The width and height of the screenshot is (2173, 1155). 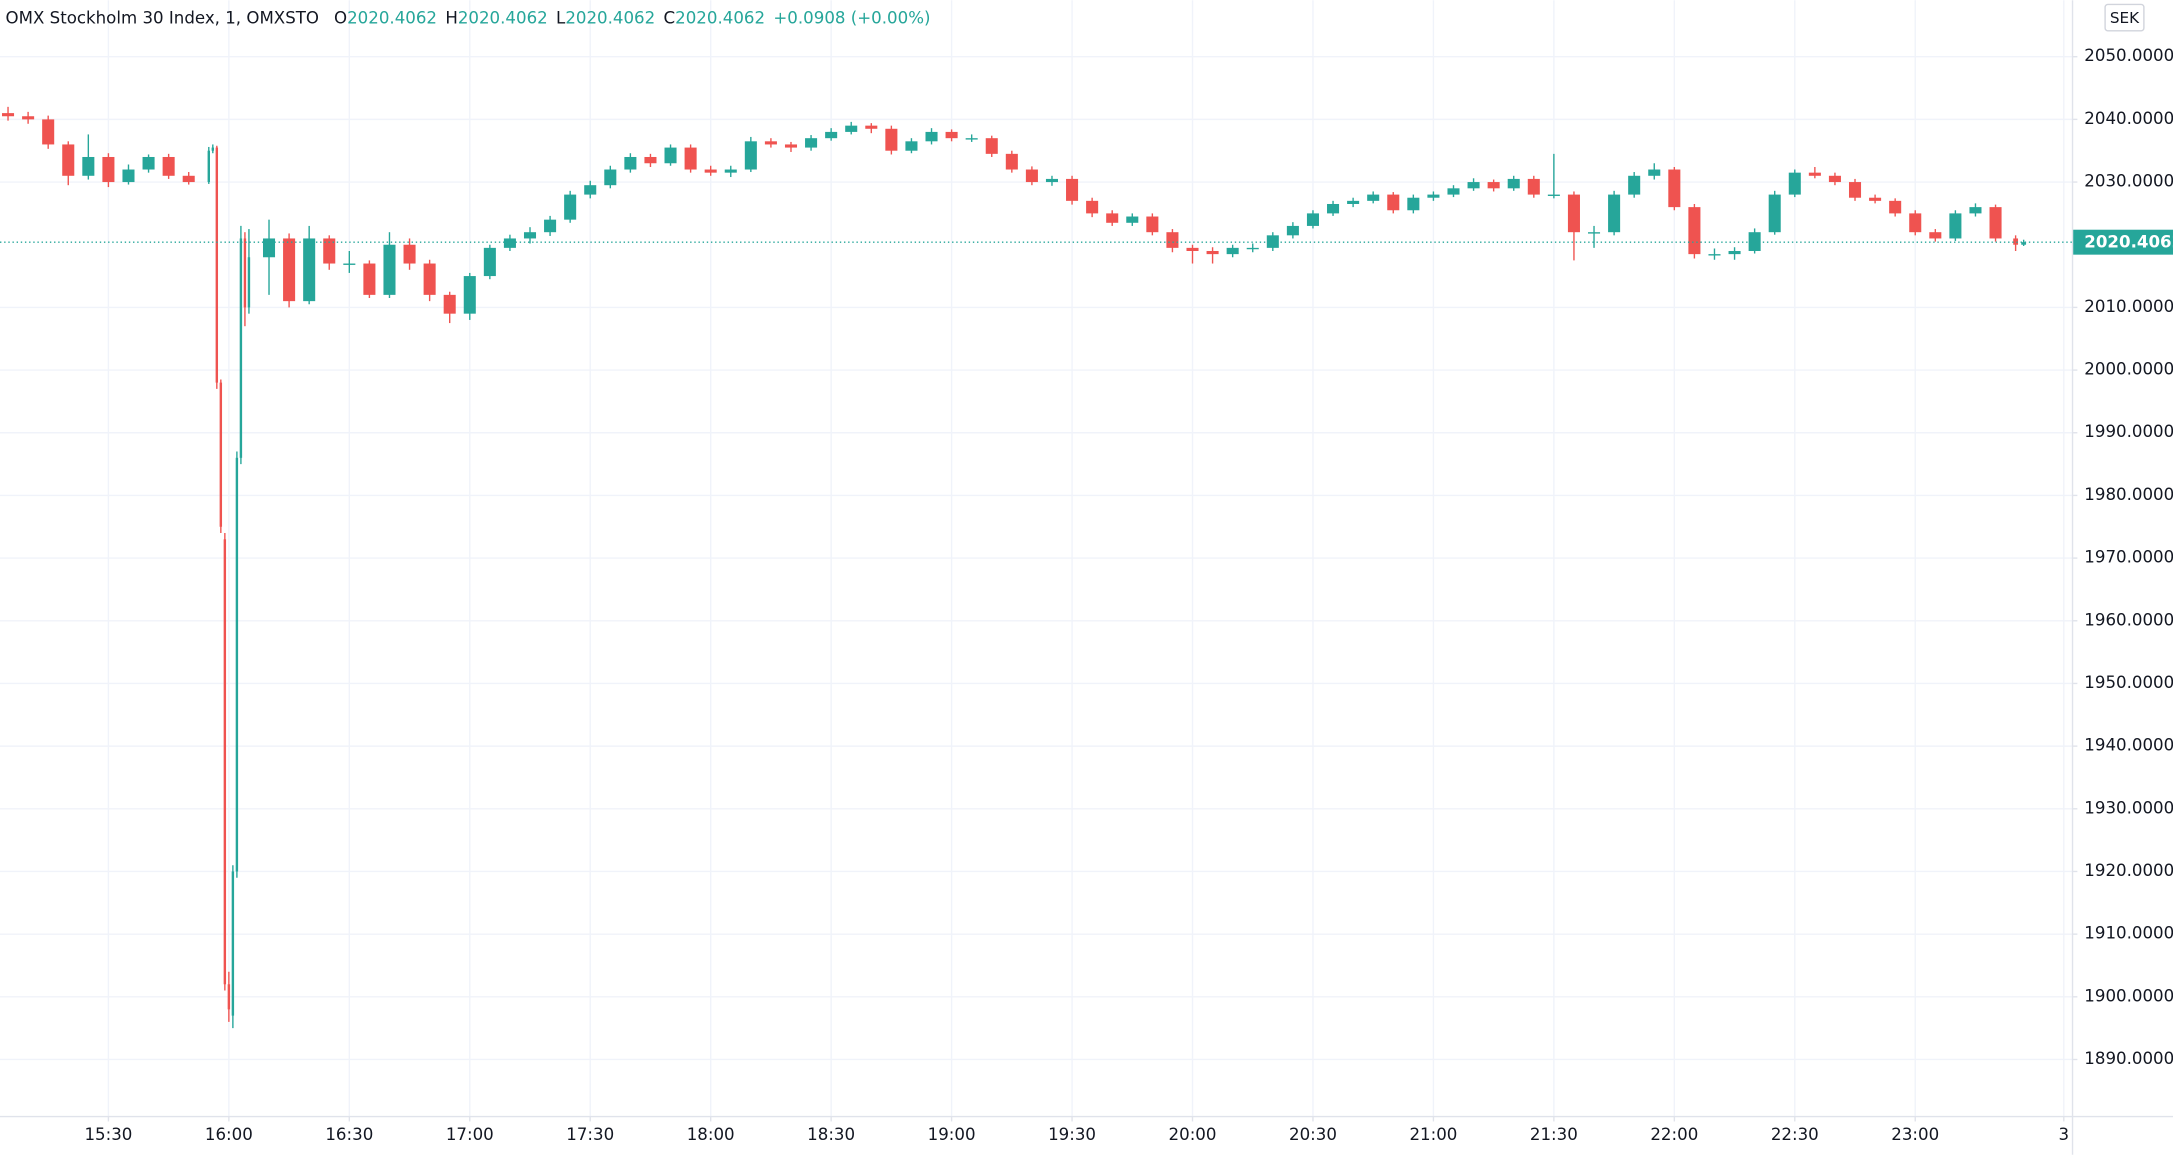 What do you see at coordinates (2128, 1058) in the screenshot?
I see `y-tick-label: 1890.0000` at bounding box center [2128, 1058].